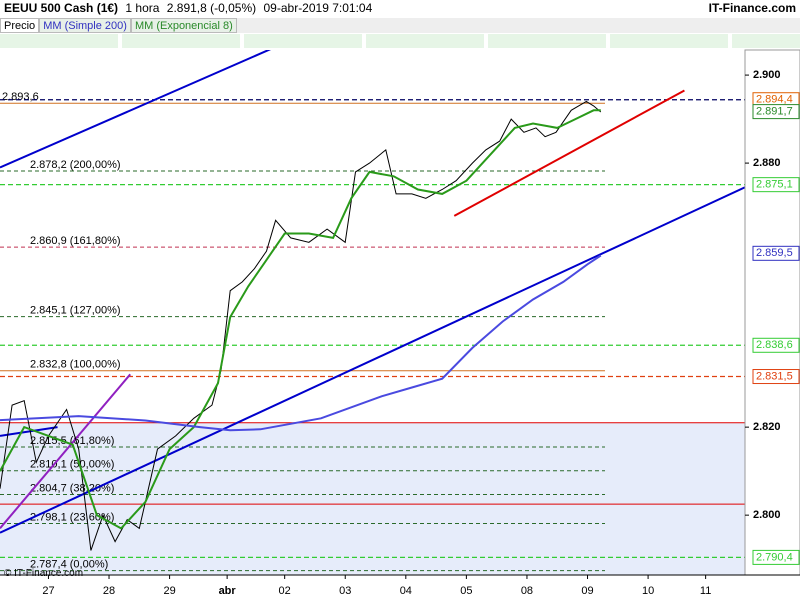  I want to click on level-label: 2.810,1 (50,00%), so click(72, 465).